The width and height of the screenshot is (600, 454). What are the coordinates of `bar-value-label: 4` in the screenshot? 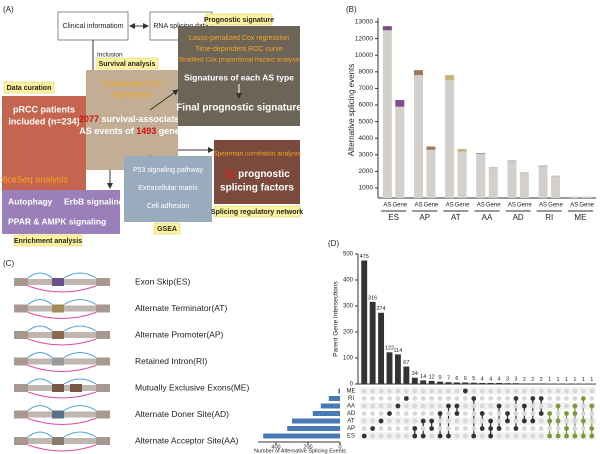 It's located at (482, 379).